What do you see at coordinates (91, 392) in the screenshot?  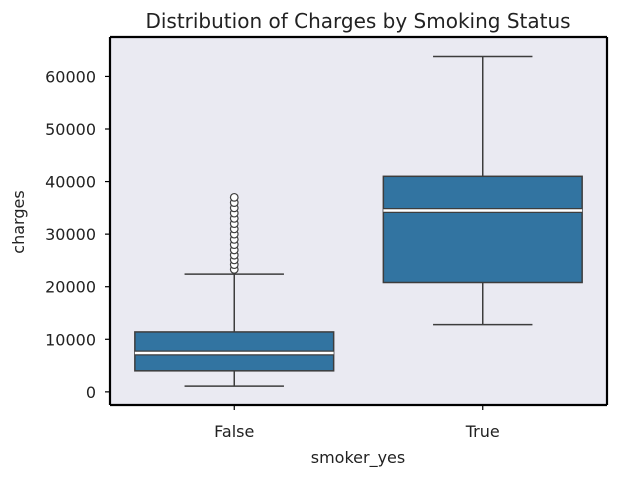 I see `y-tick-label: 0` at bounding box center [91, 392].